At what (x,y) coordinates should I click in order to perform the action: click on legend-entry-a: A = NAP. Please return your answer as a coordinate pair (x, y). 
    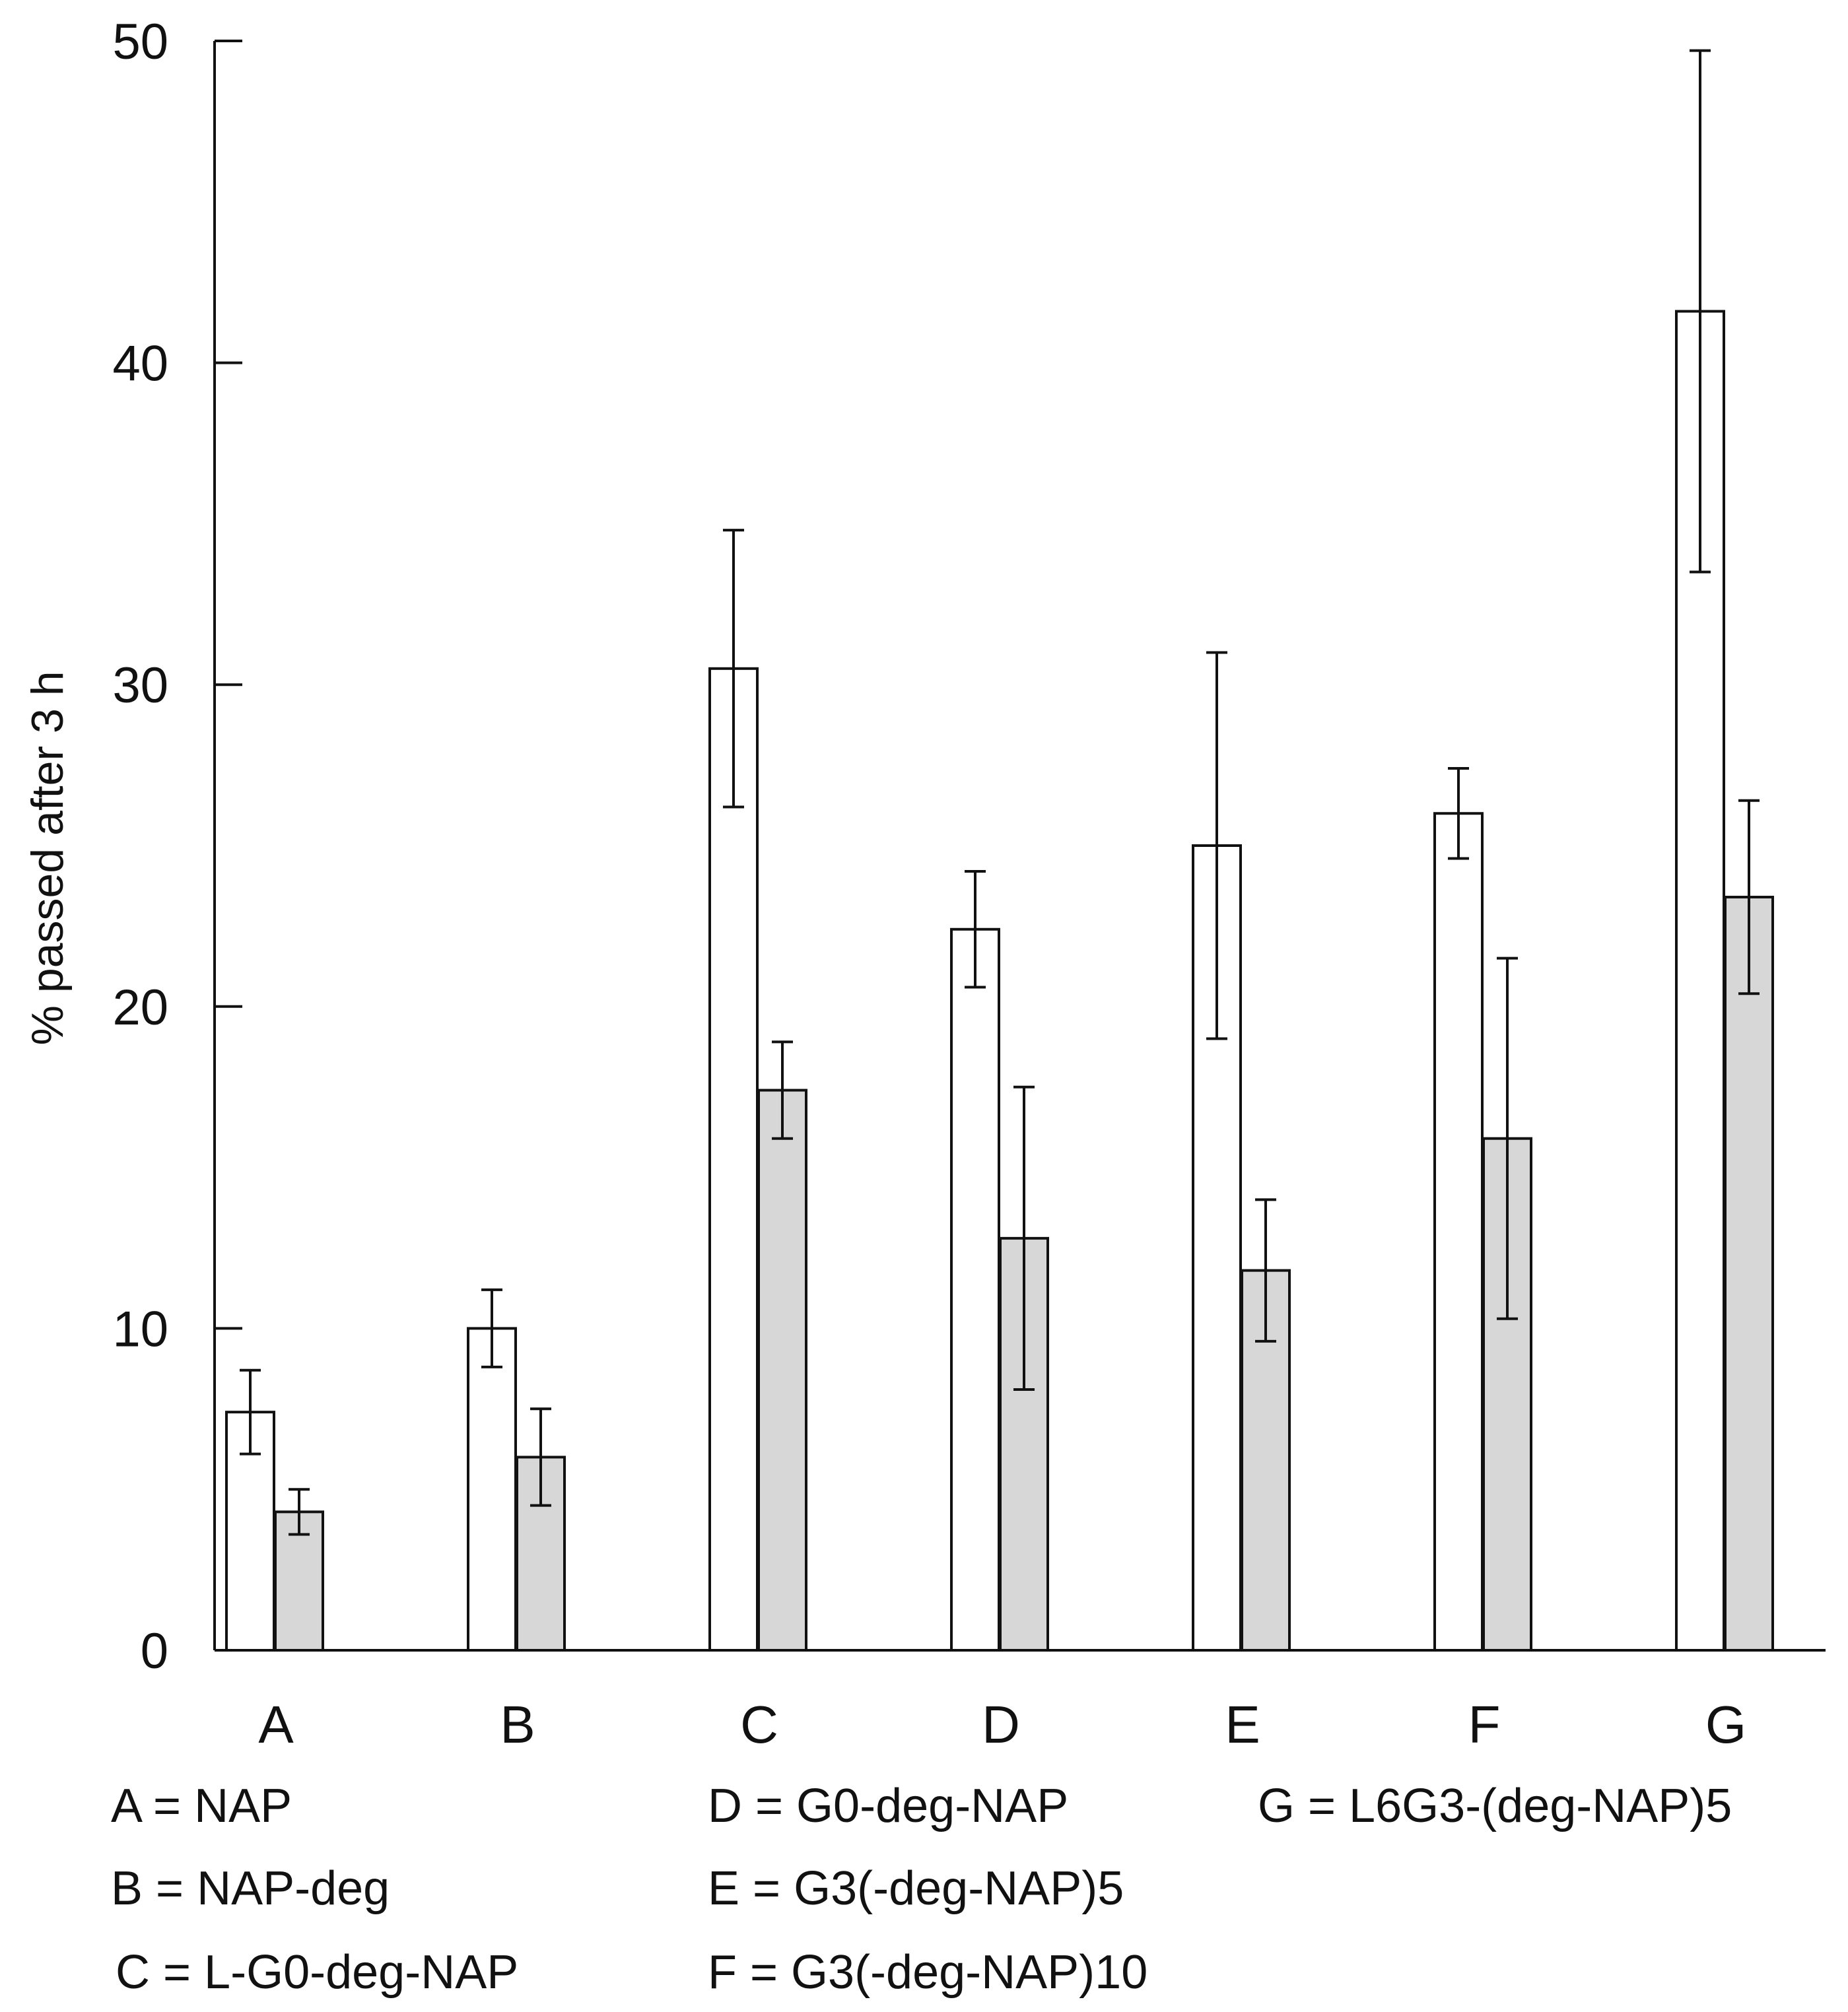
    Looking at the image, I should click on (201, 1806).